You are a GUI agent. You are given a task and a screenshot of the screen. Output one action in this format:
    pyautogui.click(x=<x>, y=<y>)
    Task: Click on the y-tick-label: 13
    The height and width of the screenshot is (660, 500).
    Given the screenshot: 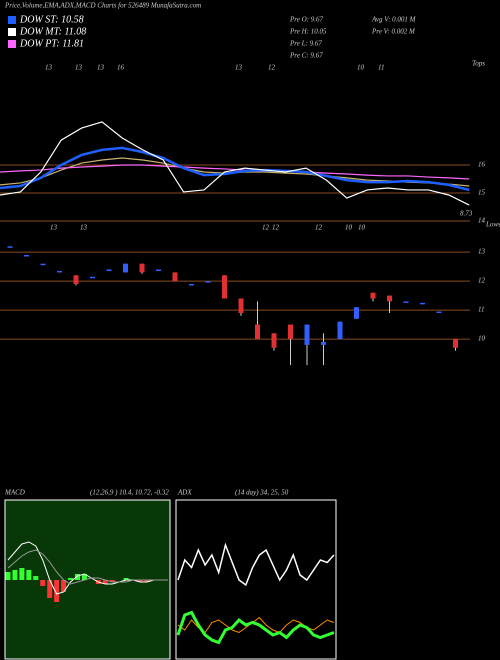 What is the action you would take?
    pyautogui.click(x=482, y=252)
    